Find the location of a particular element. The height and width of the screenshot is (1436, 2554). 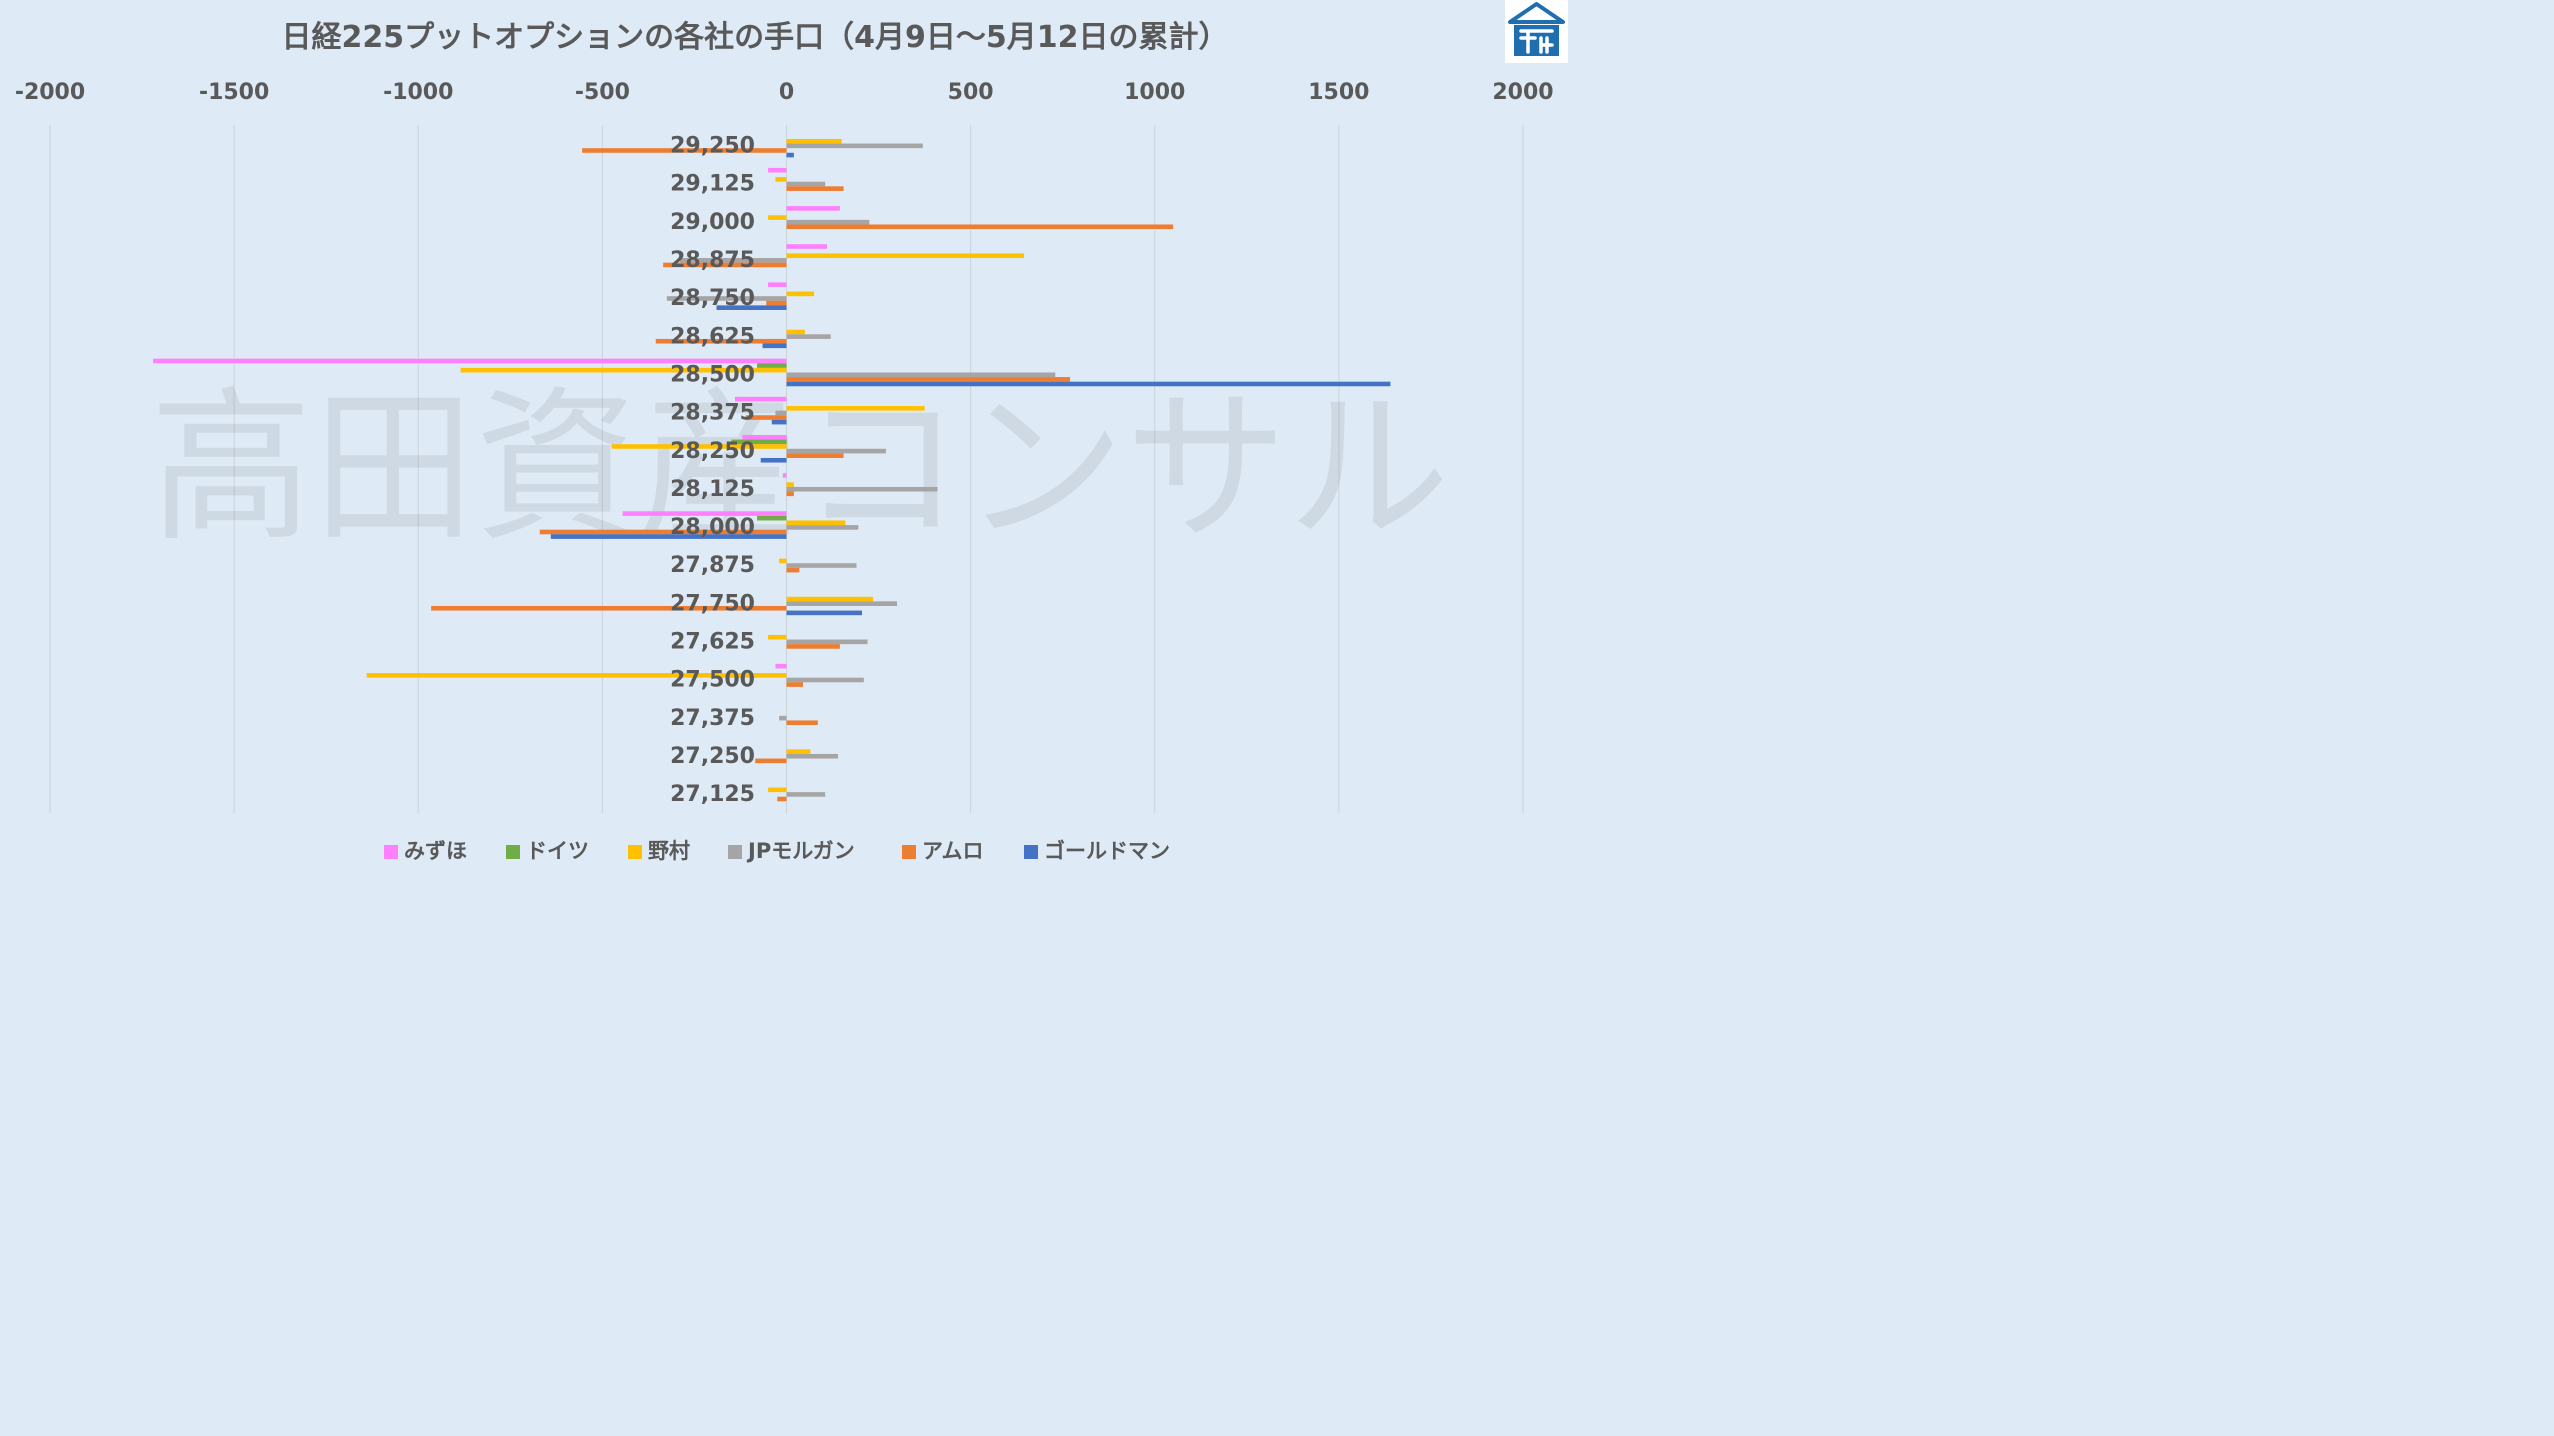

category-label-0: 29,250 is located at coordinates (712, 146).